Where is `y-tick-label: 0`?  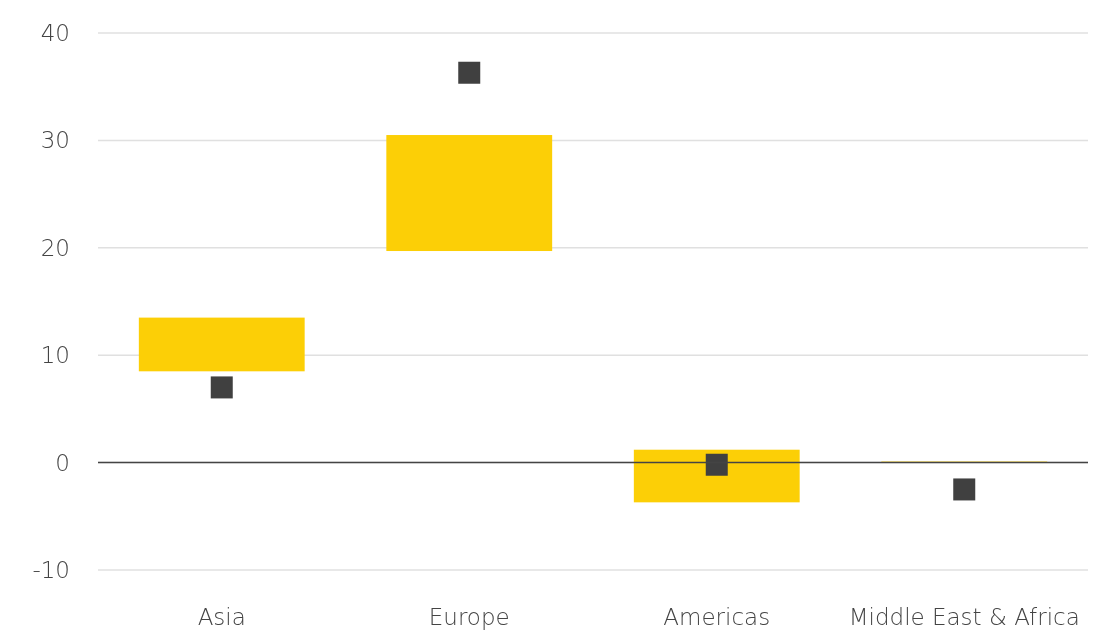 y-tick-label: 0 is located at coordinates (62, 462).